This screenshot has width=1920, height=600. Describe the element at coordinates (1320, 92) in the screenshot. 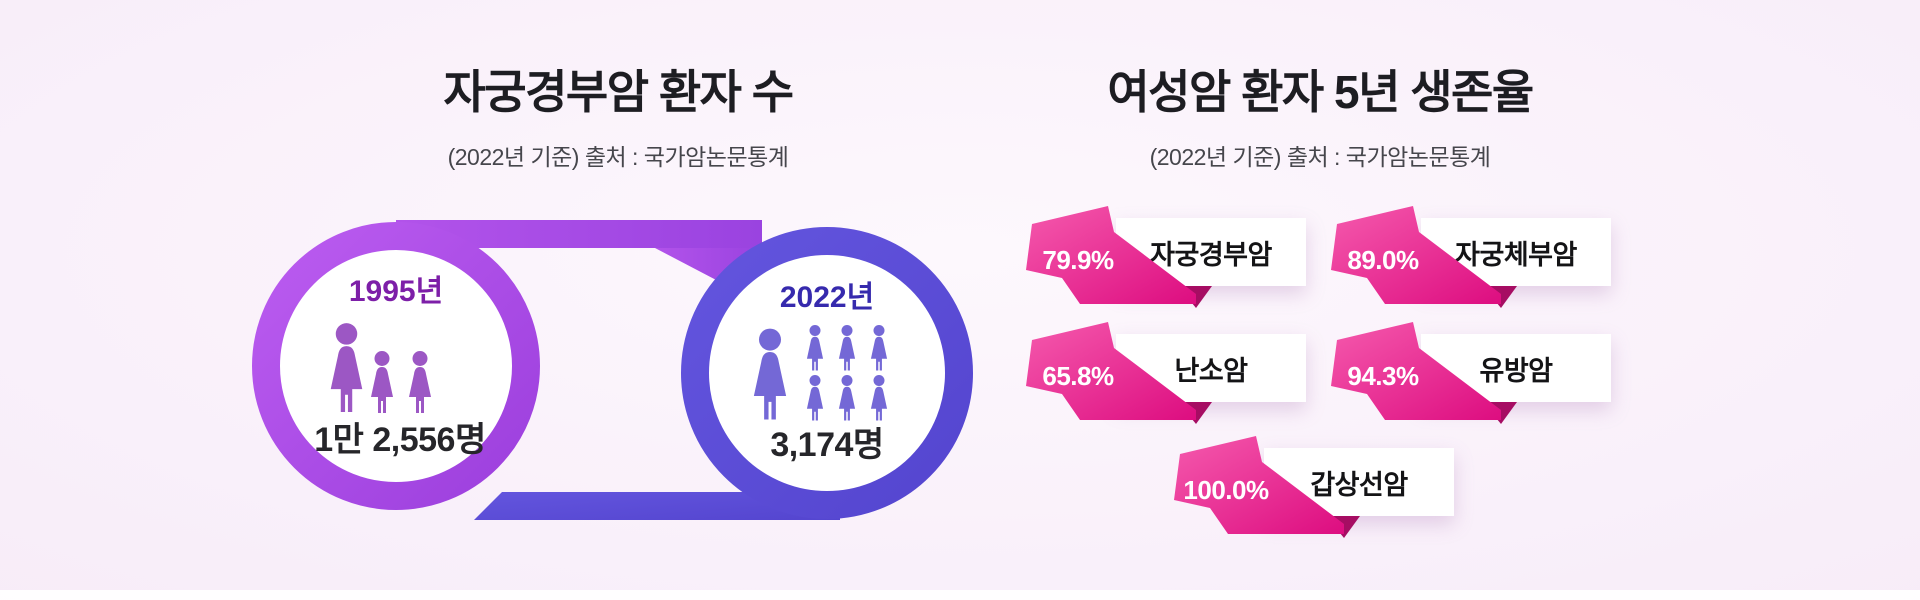

I see `right-panel-title: 여성암 환자 5년 생존율` at that location.